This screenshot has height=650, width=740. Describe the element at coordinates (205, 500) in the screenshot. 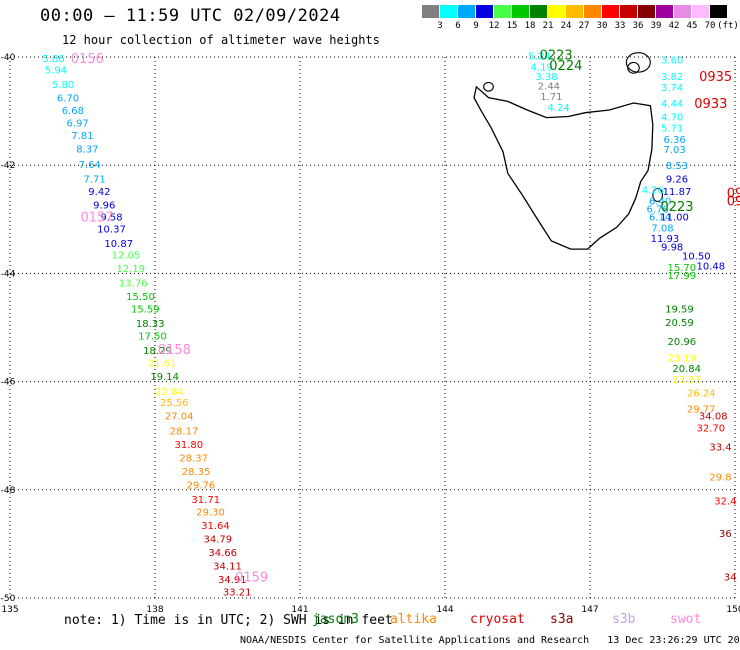

I see `wave-height-label: 31.71` at that location.